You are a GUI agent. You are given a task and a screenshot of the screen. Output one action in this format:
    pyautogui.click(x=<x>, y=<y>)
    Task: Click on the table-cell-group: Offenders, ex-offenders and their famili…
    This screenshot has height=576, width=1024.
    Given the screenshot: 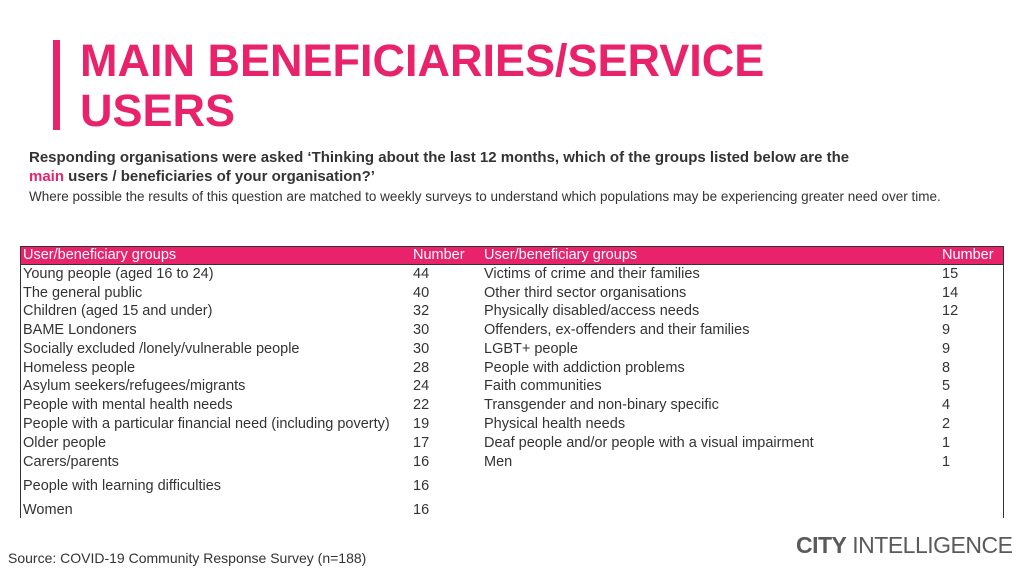 What is the action you would take?
    pyautogui.click(x=617, y=330)
    